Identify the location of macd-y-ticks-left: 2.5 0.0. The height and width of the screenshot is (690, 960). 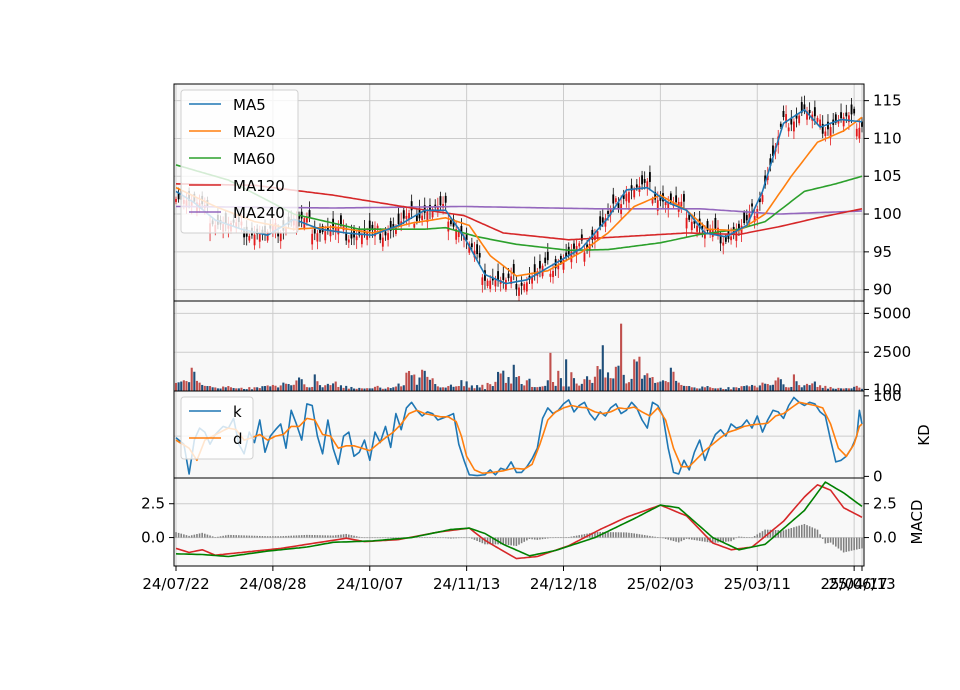
(157, 521).